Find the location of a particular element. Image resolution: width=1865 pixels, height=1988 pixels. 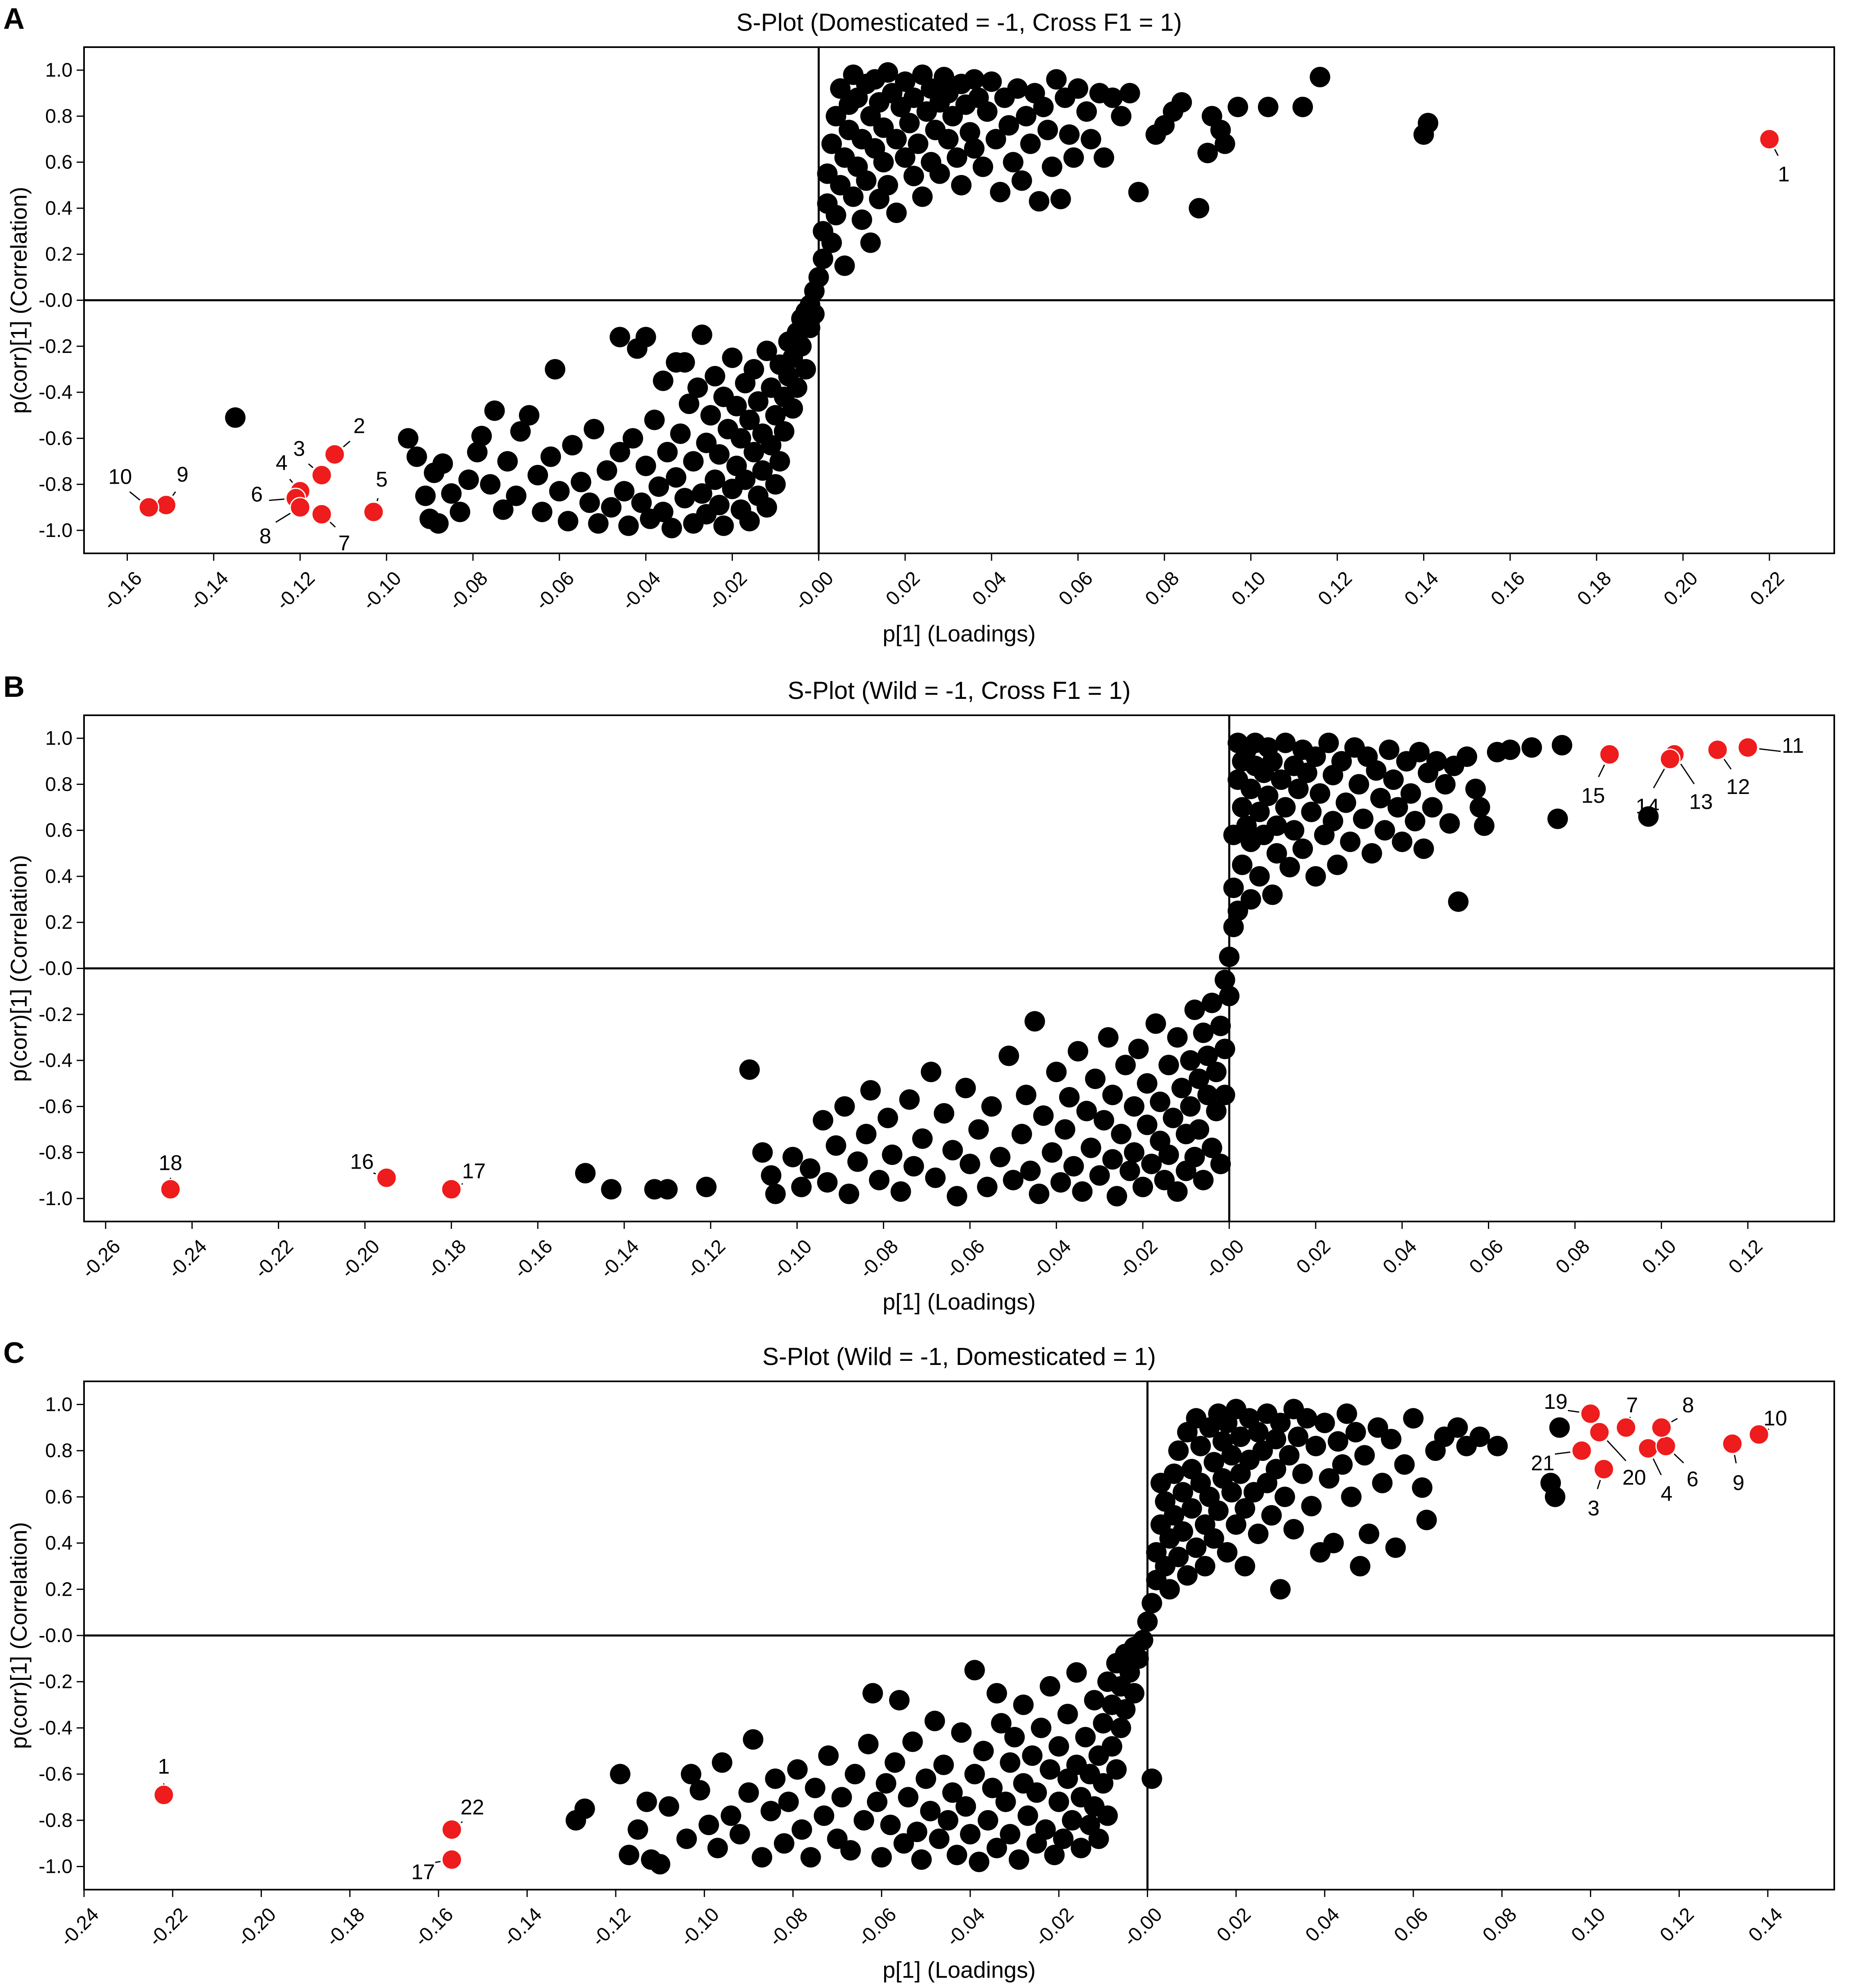

y-tick-label: 0.6 is located at coordinates (59, 1497).